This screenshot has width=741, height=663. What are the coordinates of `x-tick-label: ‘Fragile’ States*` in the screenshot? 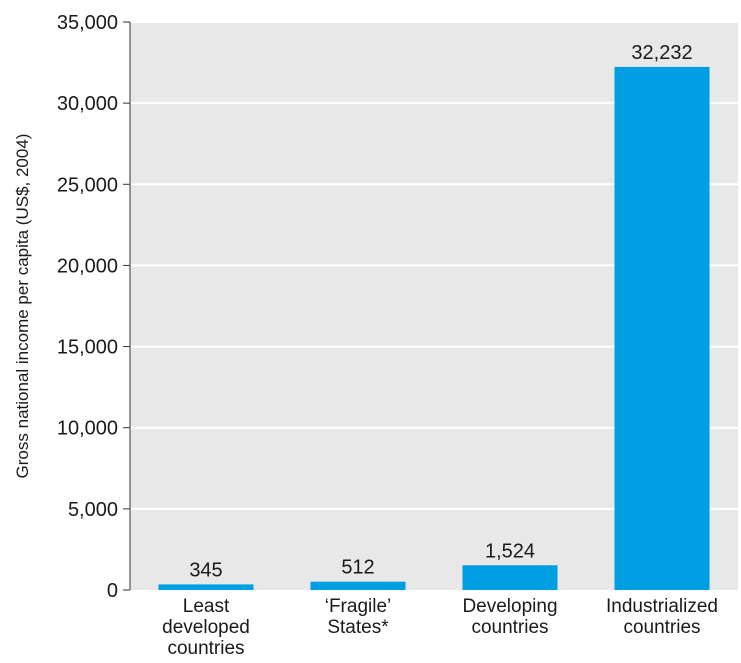 It's located at (358, 617).